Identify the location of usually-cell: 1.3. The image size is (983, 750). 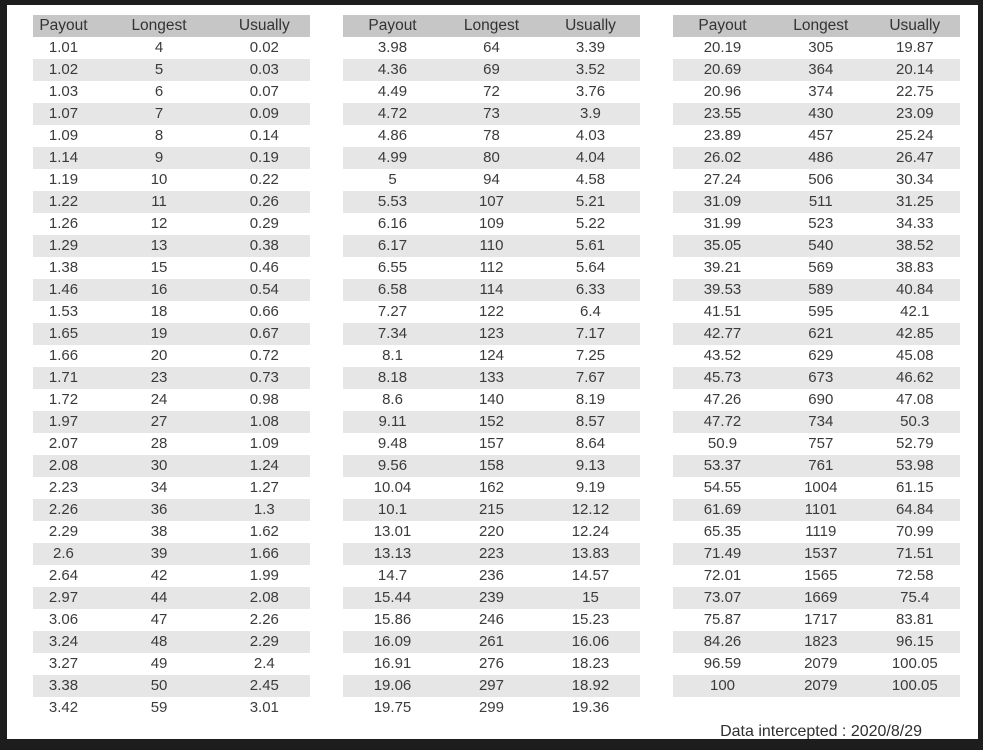
(264, 509).